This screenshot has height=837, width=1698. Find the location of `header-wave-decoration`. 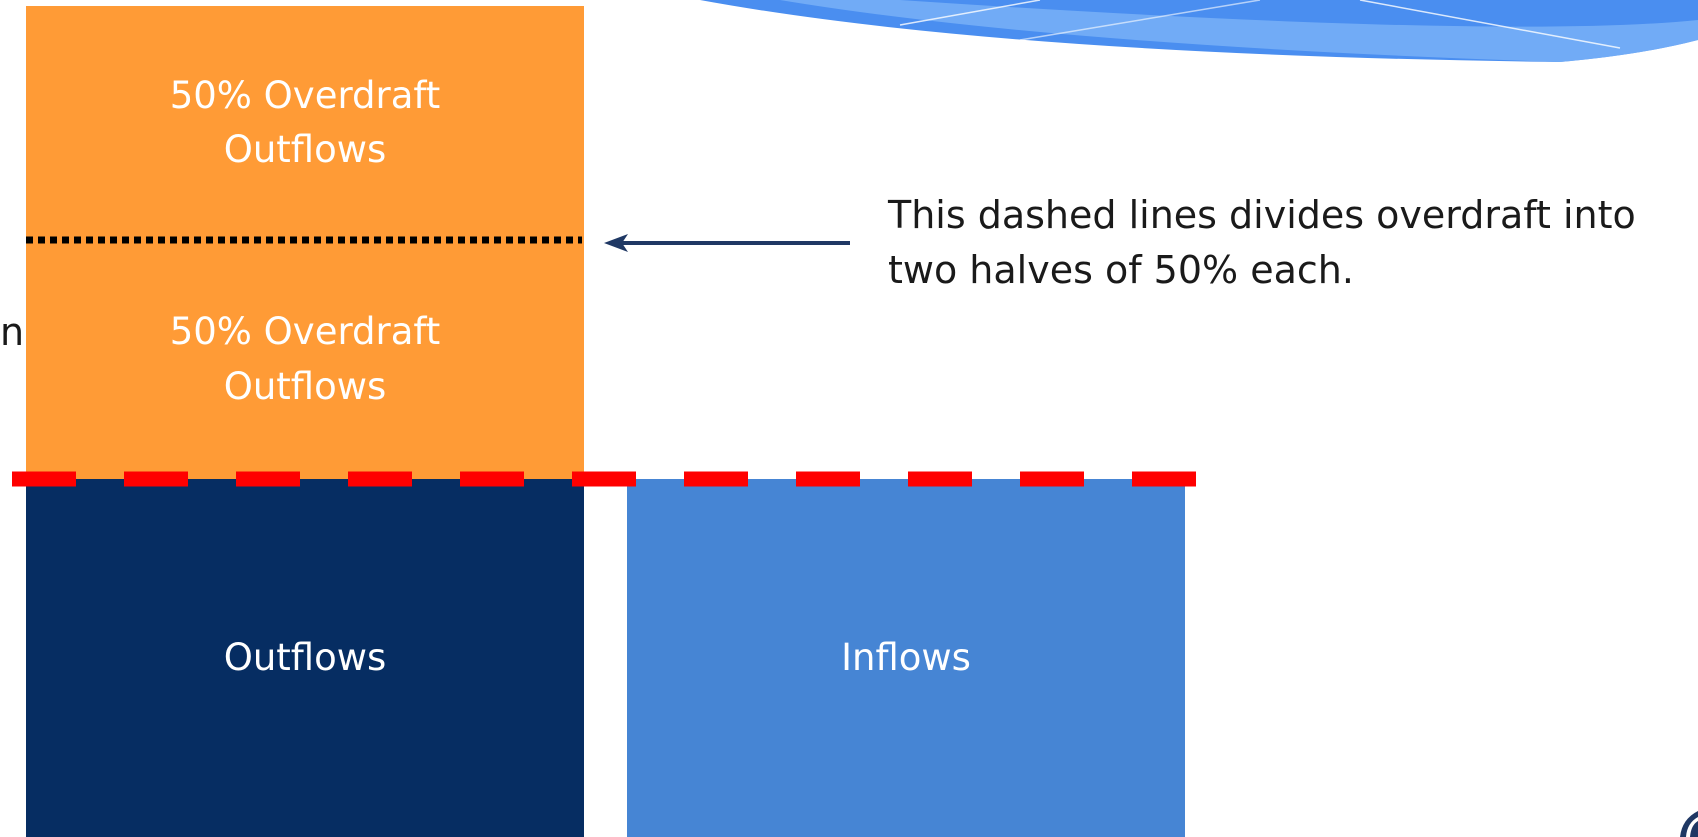

header-wave-decoration is located at coordinates (1199, 31).